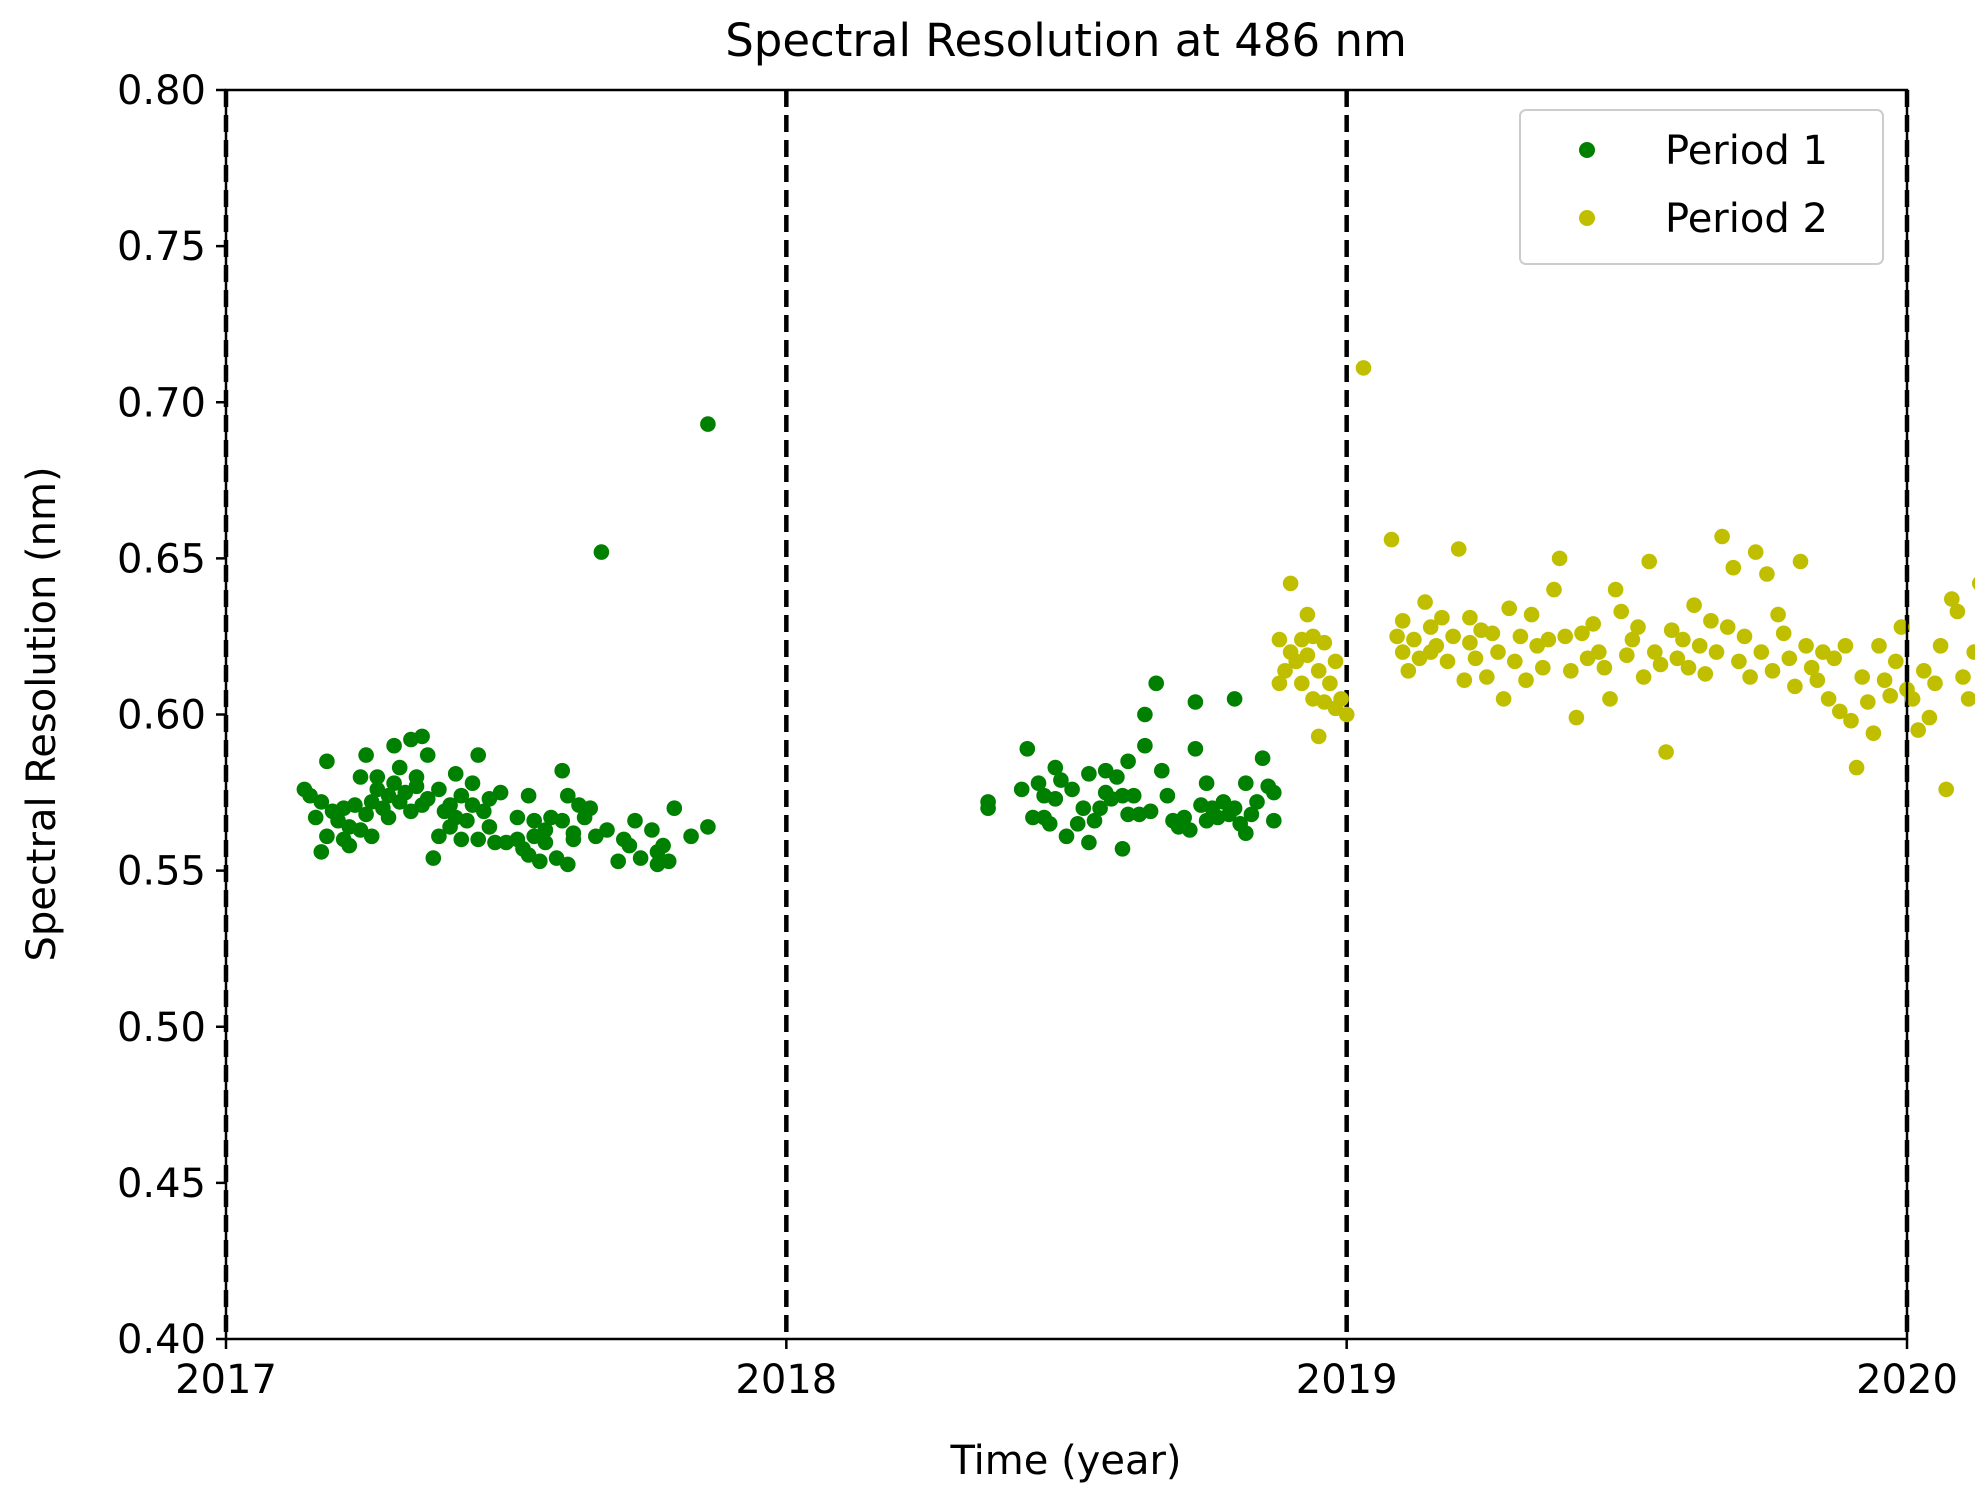  Describe the element at coordinates (1701, 187) in the screenshot. I see `legend-box` at that location.